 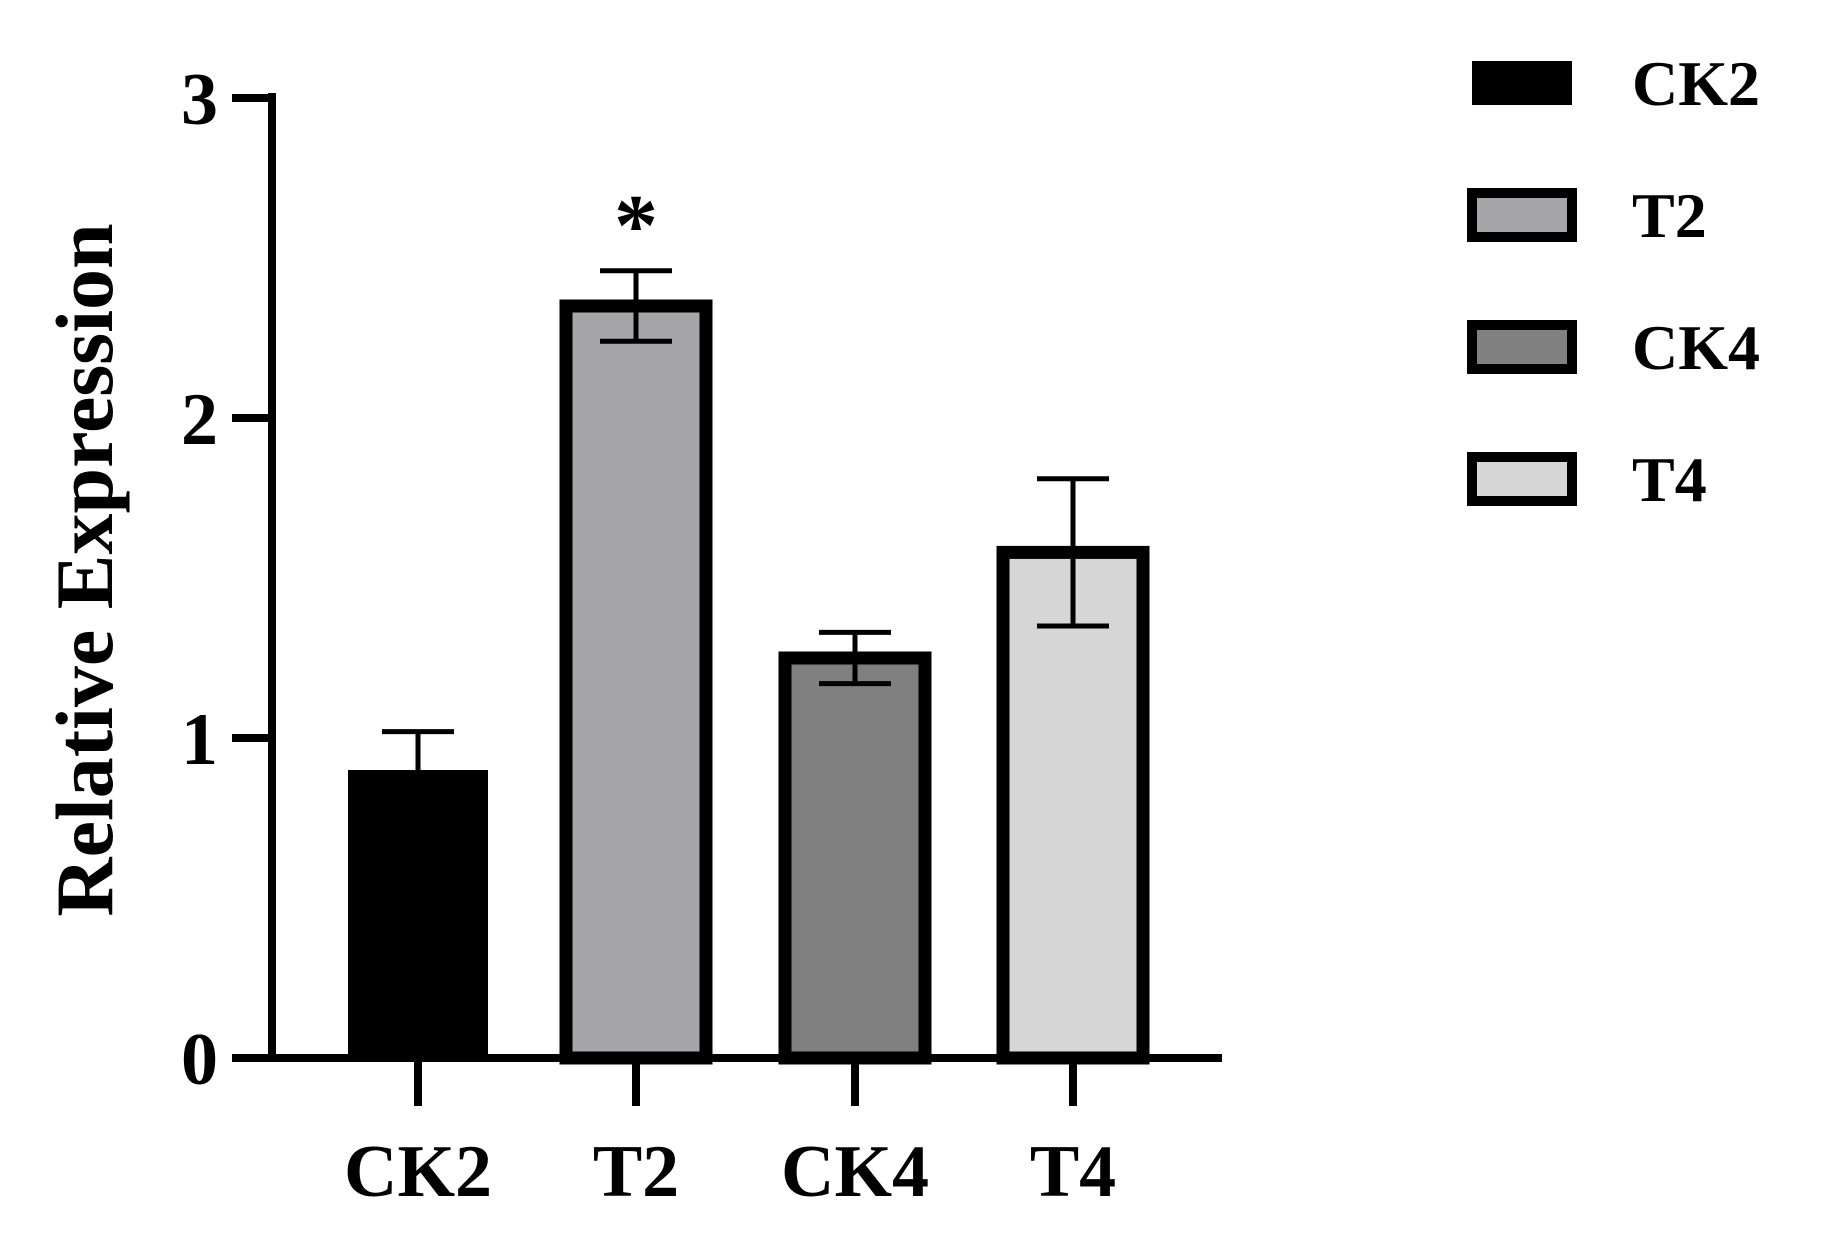 What do you see at coordinates (636, 306) in the screenshot?
I see `error-bar-t2` at bounding box center [636, 306].